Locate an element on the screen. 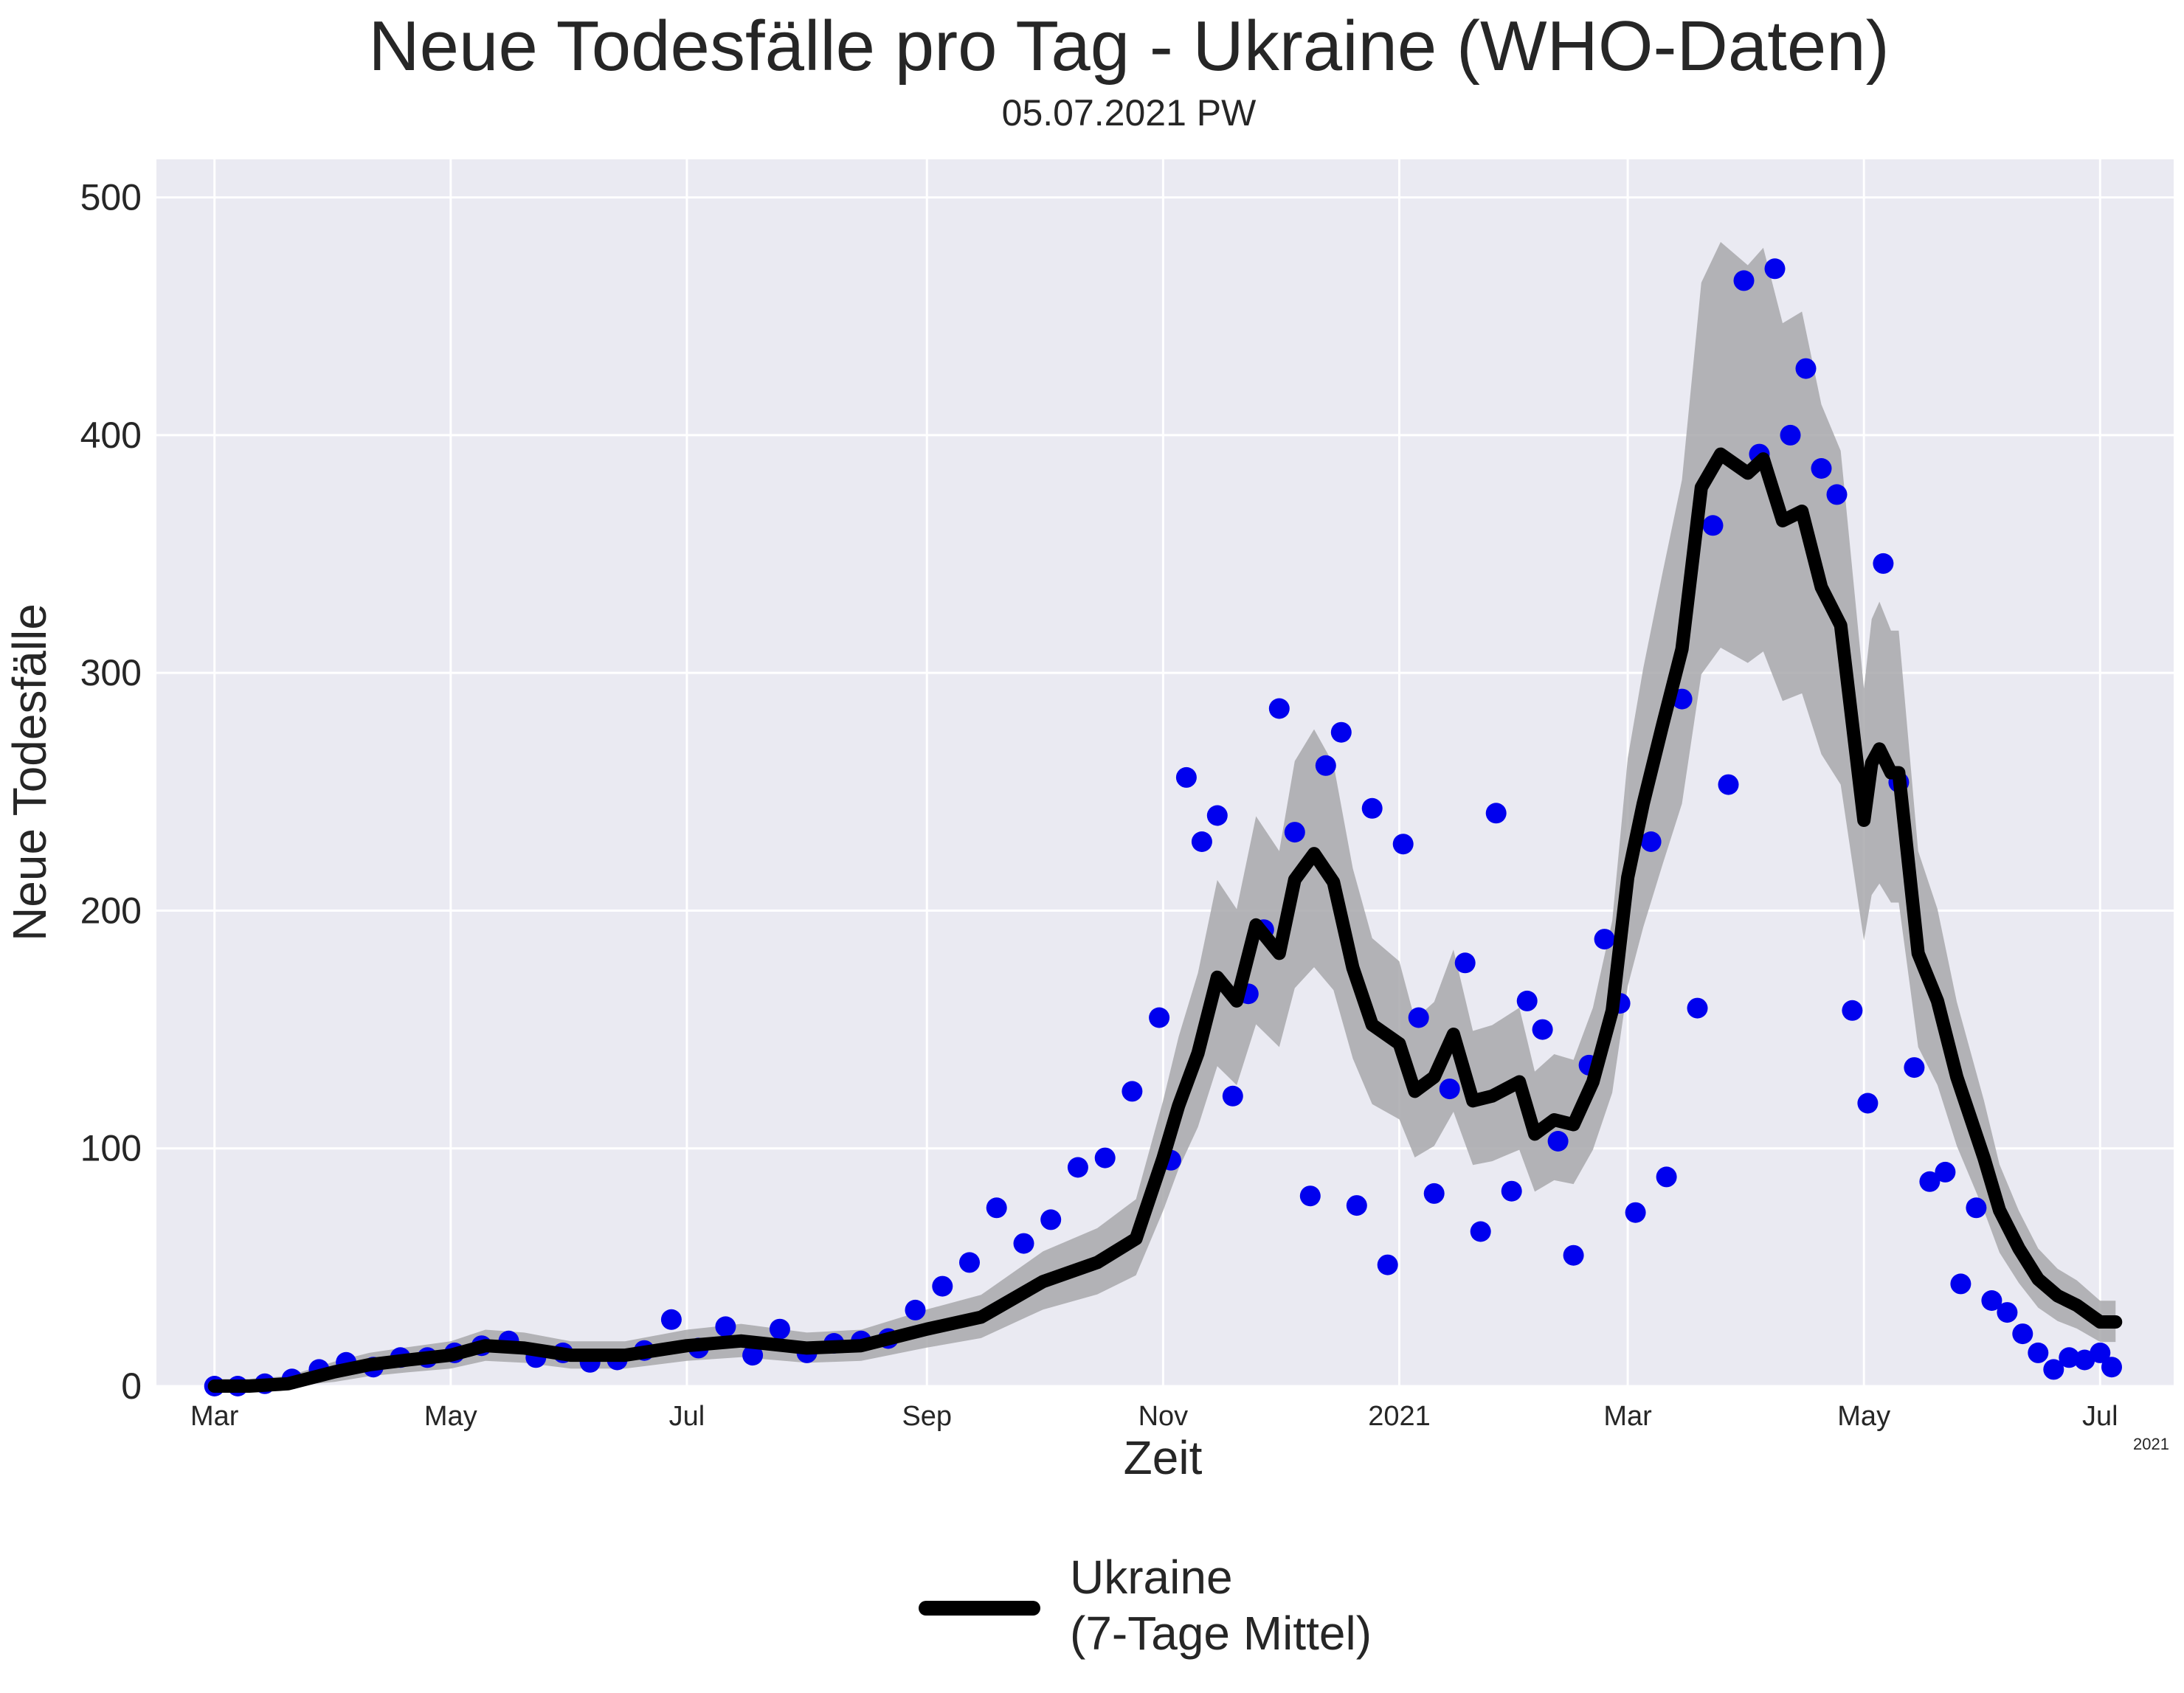 The height and width of the screenshot is (1693, 2184). x-tick-label: 2021 is located at coordinates (1399, 1416).